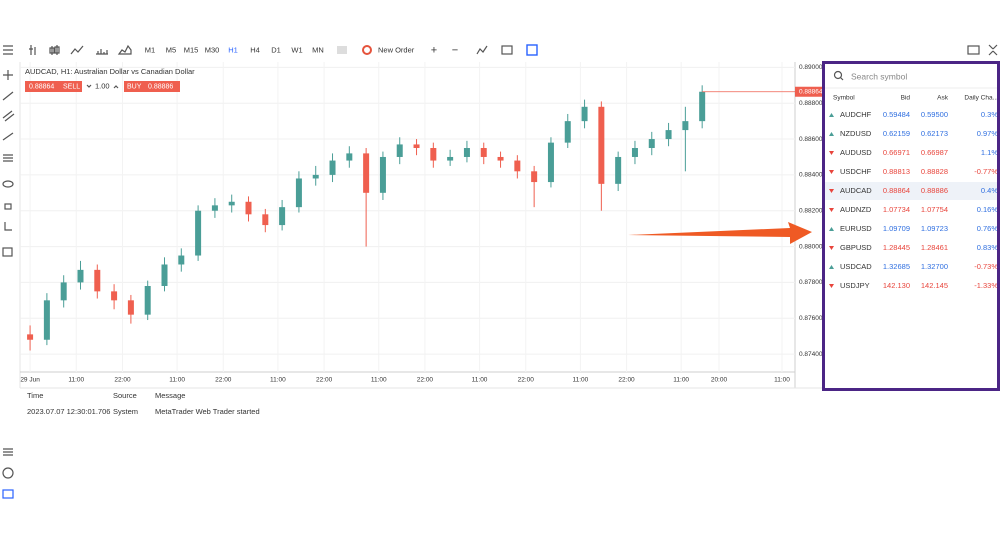 The image size is (1000, 545). Describe the element at coordinates (856, 114) in the screenshot. I see `symbol: AUDCHF` at that location.